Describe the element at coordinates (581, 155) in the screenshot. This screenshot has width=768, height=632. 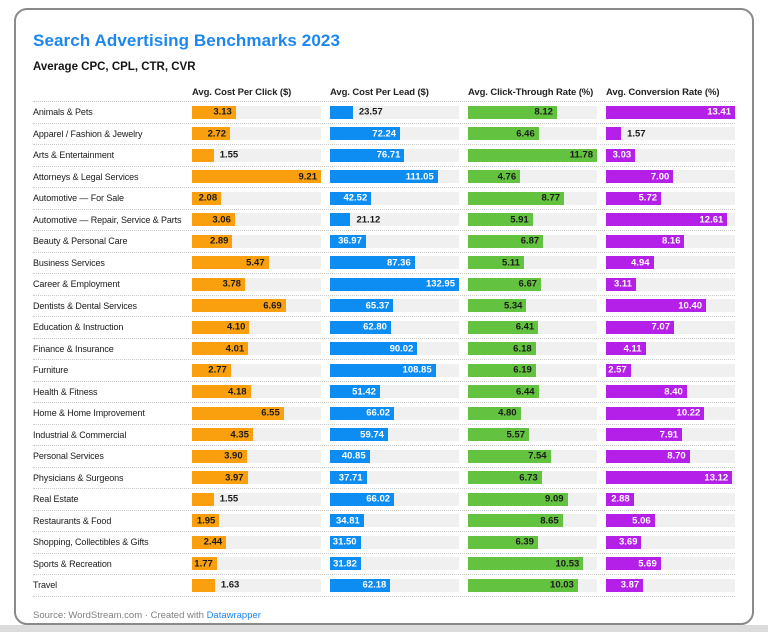
I see `bar-value-label: 11.78` at that location.